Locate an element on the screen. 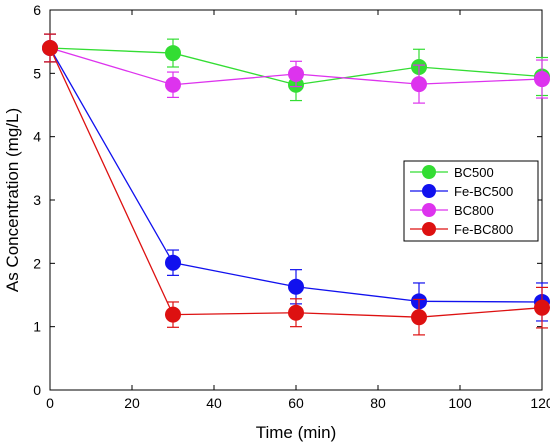 The image size is (550, 444). x-tick-label: 100 is located at coordinates (460, 403).